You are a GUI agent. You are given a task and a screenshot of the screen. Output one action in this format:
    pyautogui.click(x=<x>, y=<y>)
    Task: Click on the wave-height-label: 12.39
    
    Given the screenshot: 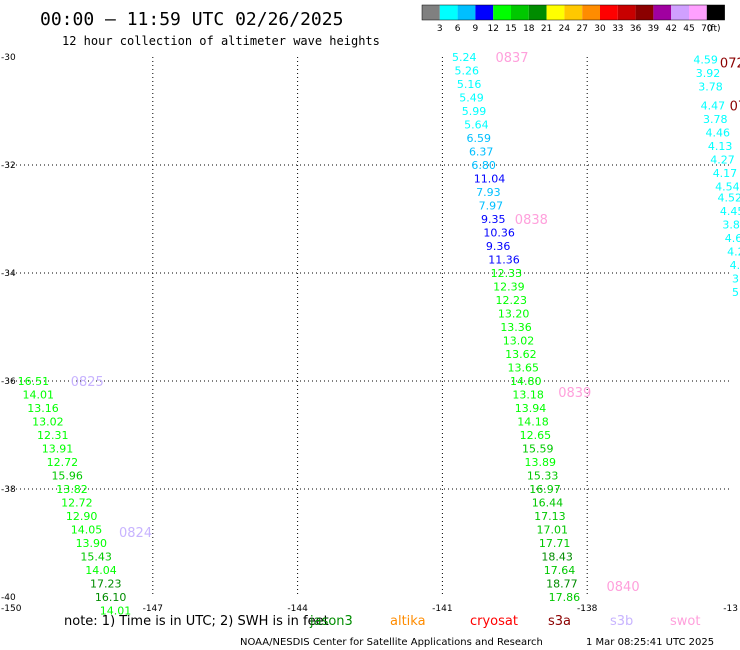 What is the action you would take?
    pyautogui.click(x=508, y=287)
    